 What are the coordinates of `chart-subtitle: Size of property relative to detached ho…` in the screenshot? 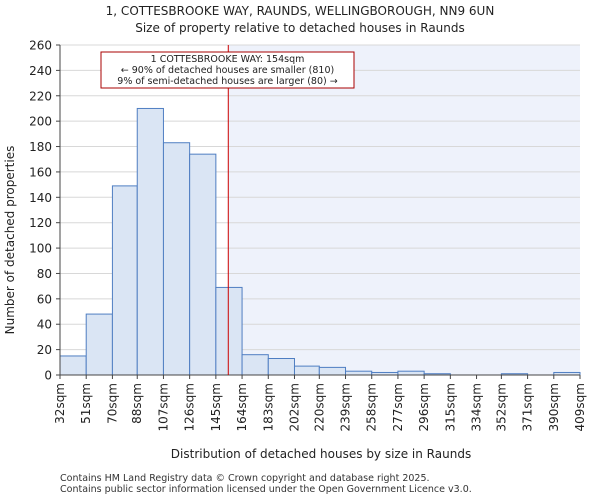 It's located at (300, 28).